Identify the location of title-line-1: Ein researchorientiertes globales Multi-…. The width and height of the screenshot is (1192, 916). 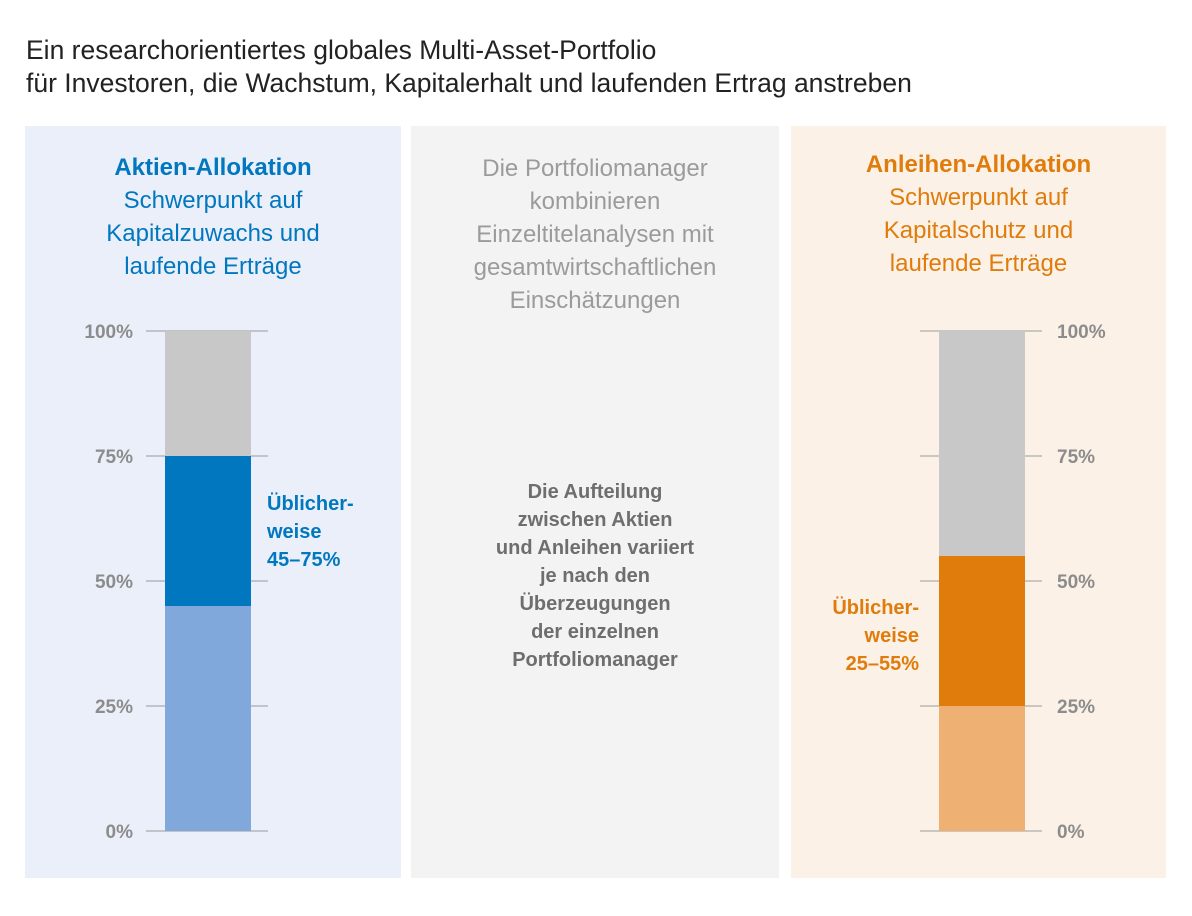
(341, 50).